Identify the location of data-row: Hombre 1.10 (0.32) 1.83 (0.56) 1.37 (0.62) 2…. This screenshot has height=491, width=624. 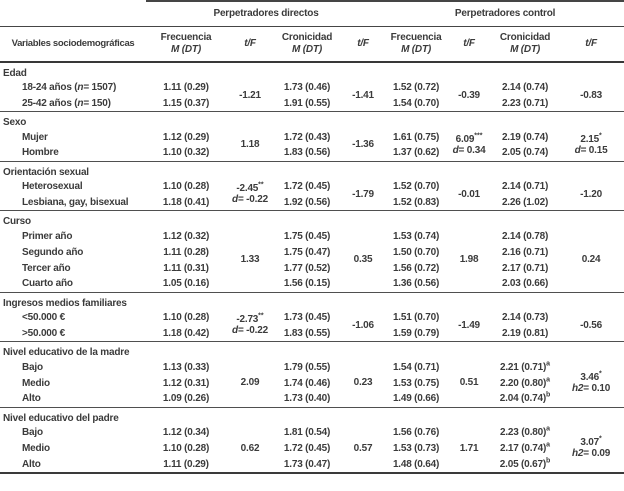
(312, 153).